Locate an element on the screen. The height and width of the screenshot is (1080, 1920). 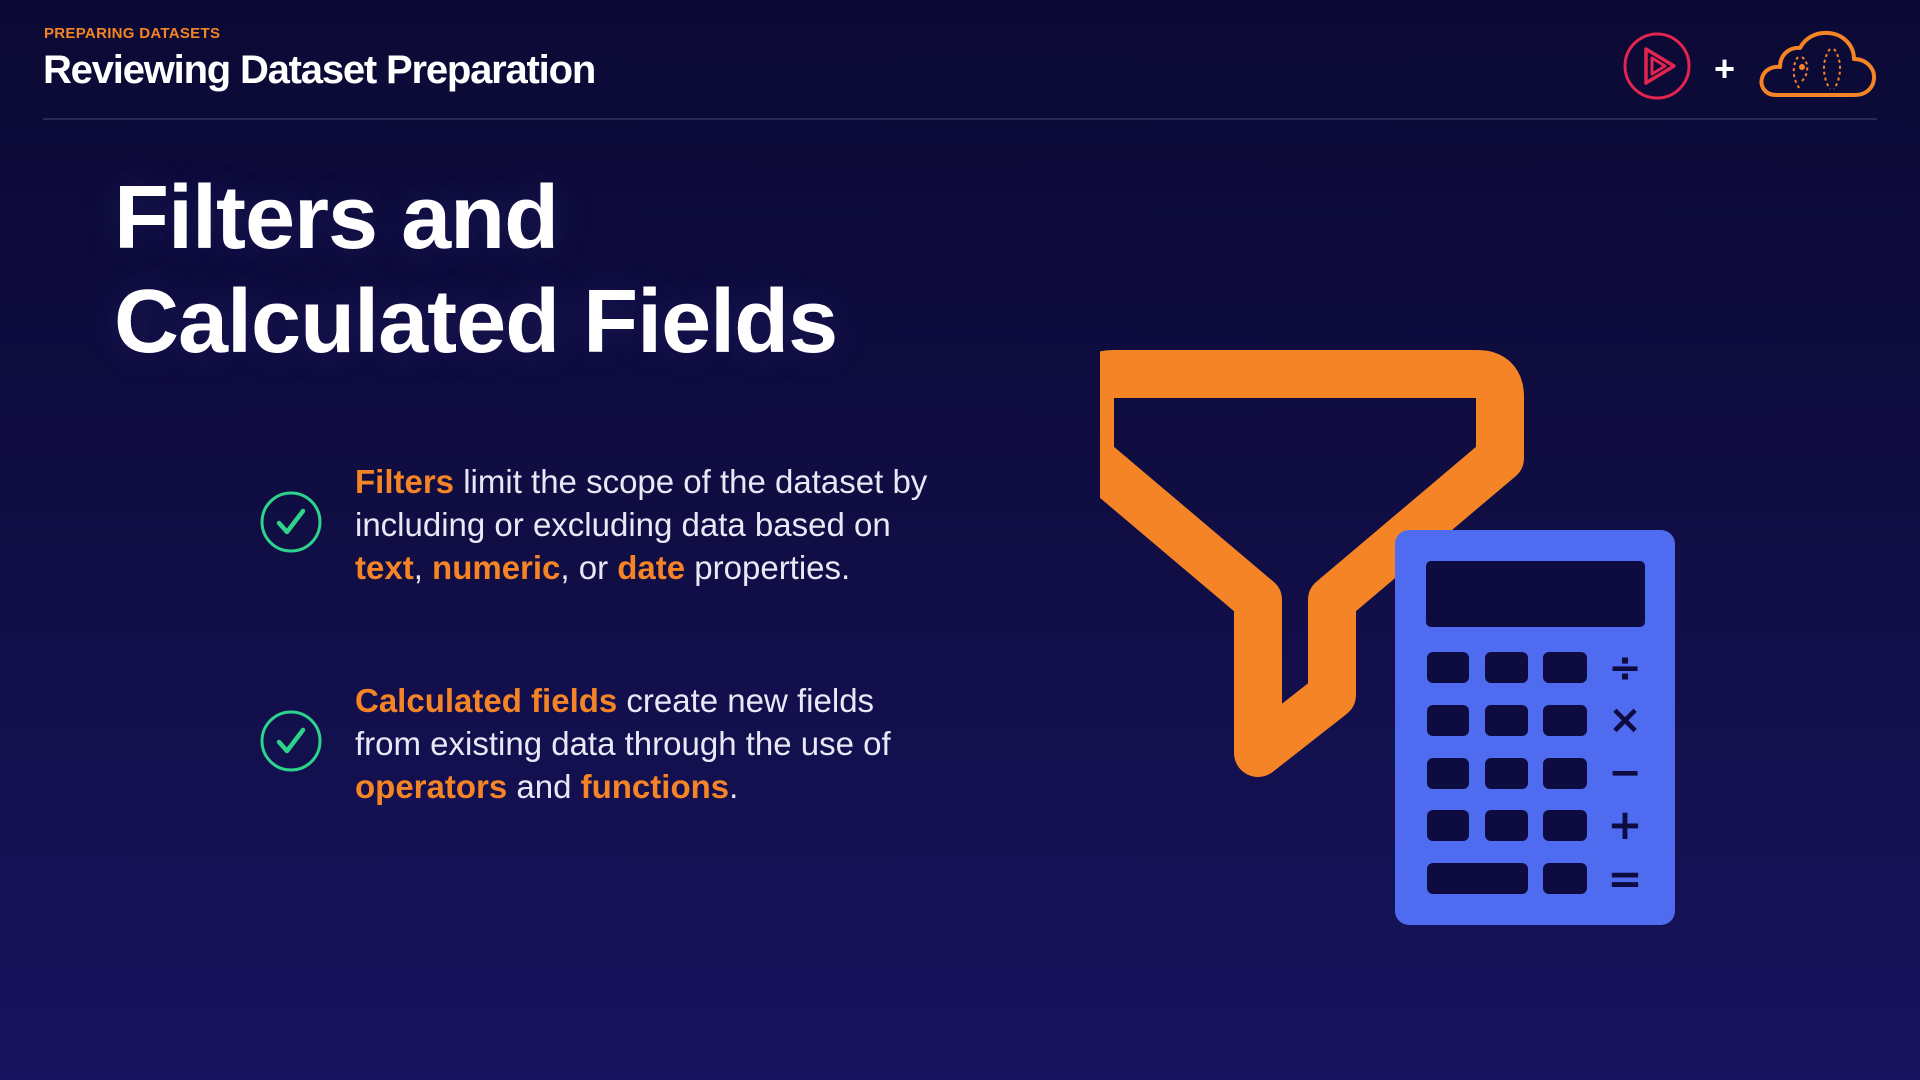
text-segment: including or excluding data based on is located at coordinates (623, 524).